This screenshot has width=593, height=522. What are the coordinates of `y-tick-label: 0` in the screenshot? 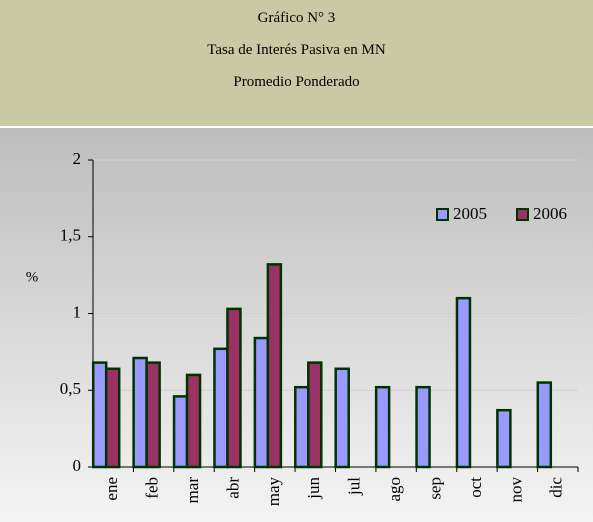 It's located at (77, 465).